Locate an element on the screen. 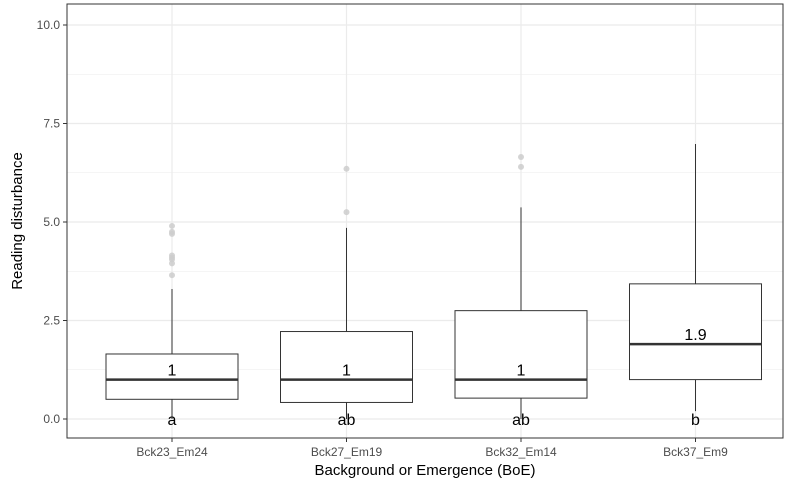 Image resolution: width=787 pixels, height=483 pixels. y-axis-title: Reading disturbance is located at coordinates (17, 221).